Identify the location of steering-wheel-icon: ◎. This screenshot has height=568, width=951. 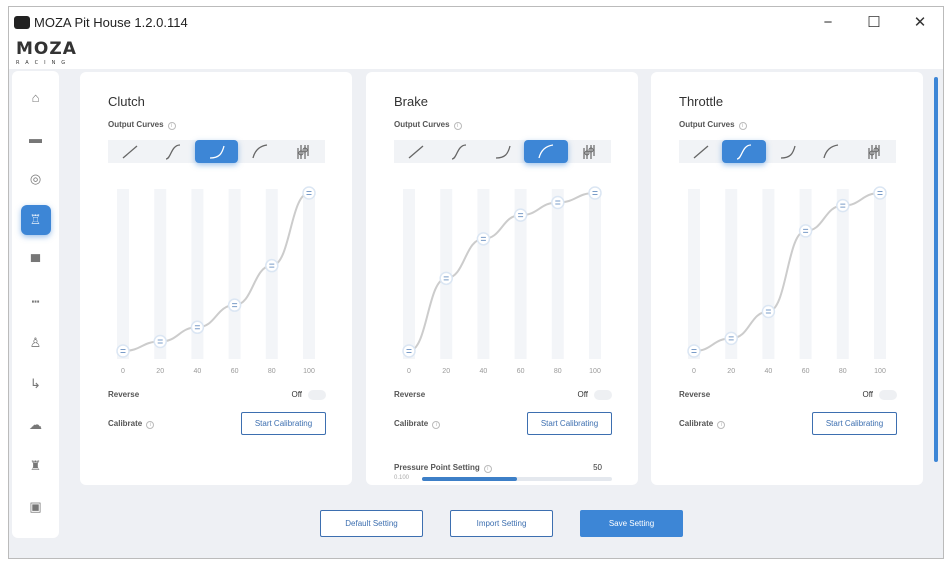
(35, 178).